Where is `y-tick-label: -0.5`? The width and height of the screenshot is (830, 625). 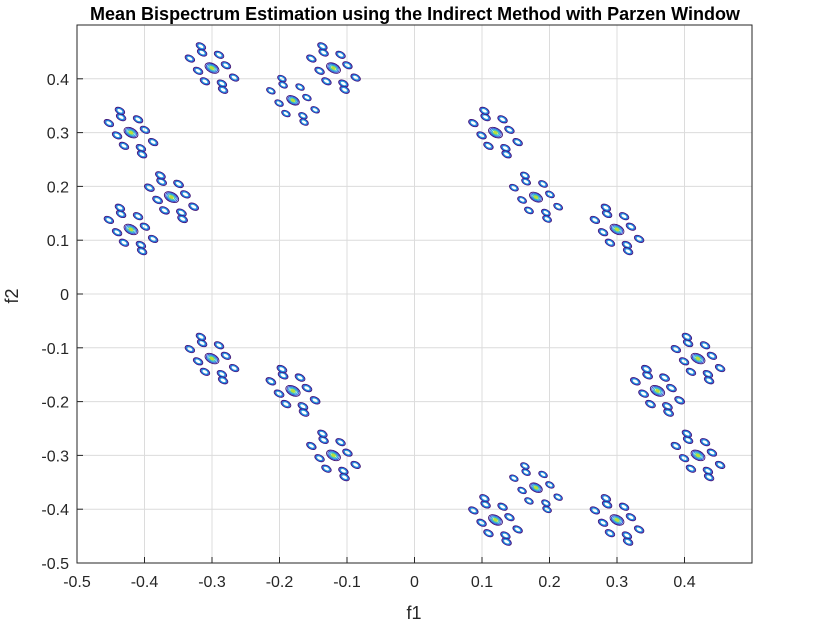 y-tick-label: -0.5 is located at coordinates (55, 564).